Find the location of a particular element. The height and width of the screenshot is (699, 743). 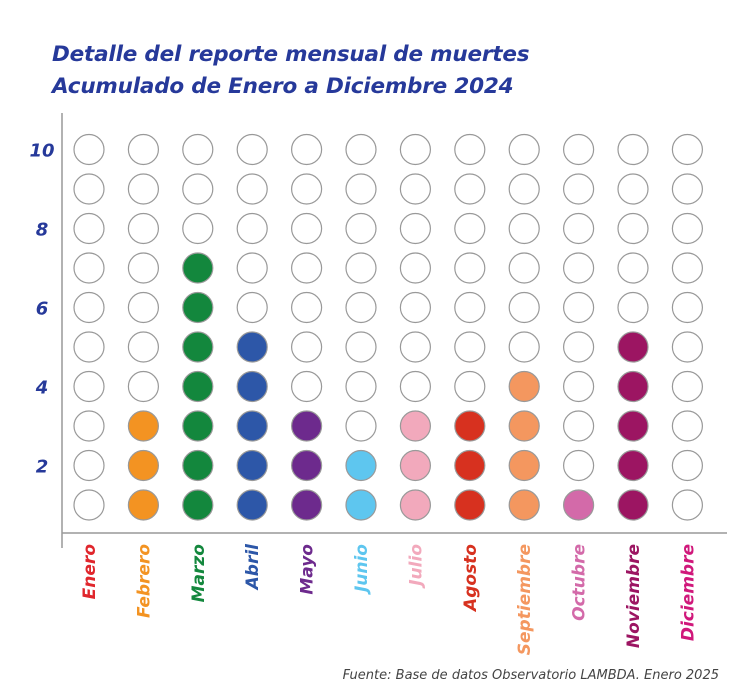

y-tick-label: 8 is located at coordinates (42, 230).